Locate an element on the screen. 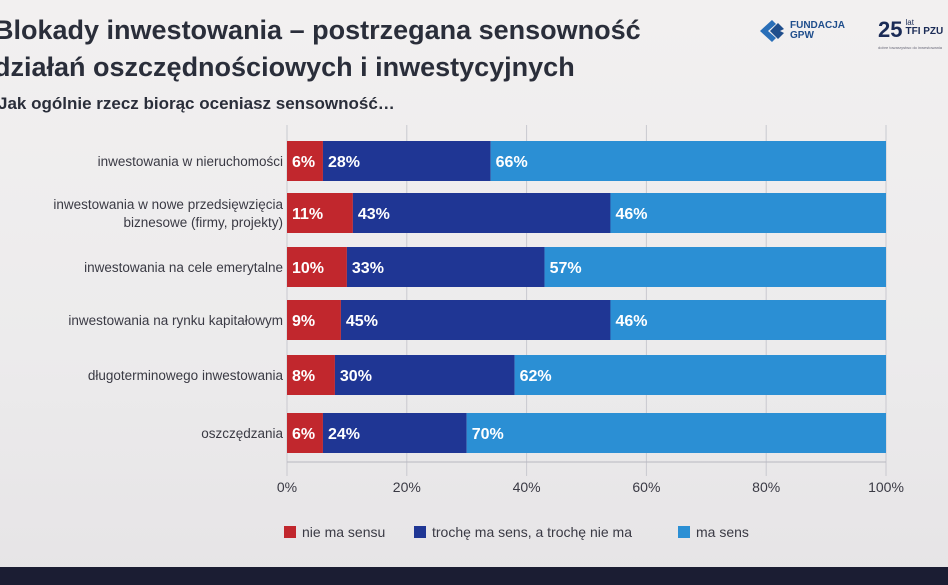 The height and width of the screenshot is (585, 948). fundacja-gpw-logo: FUNDACJA GPW is located at coordinates (801, 31).